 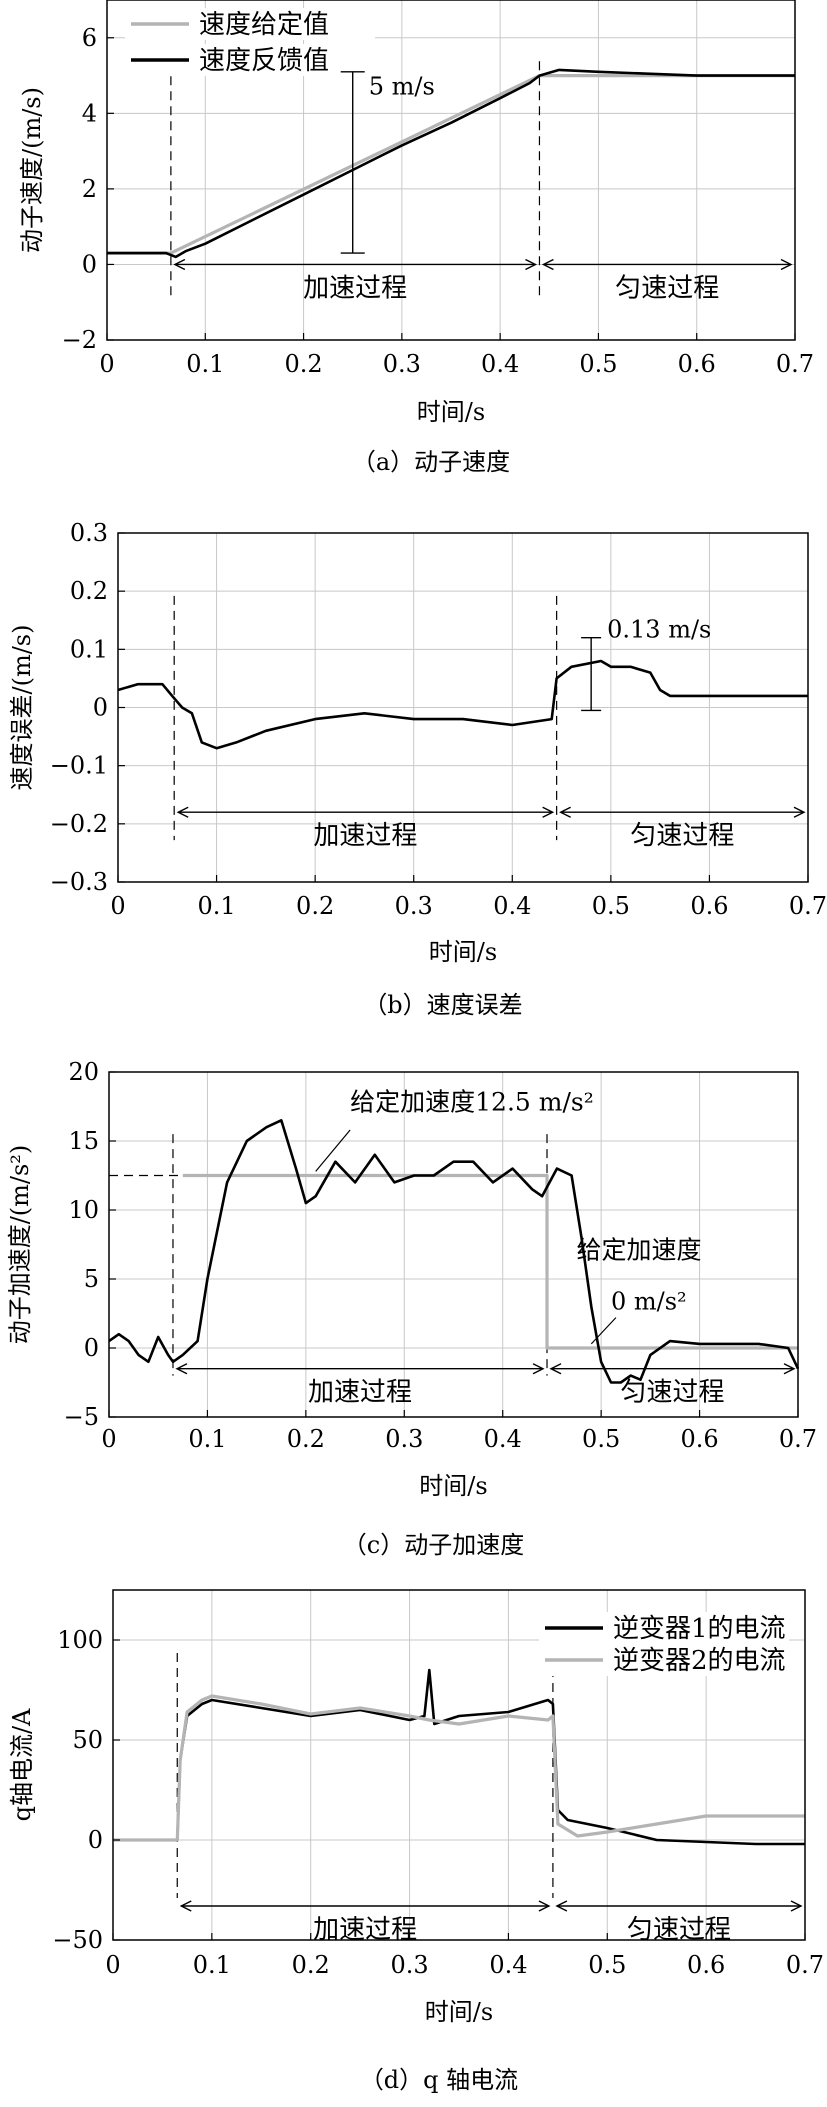 I want to click on y-tick-label: 2, so click(x=89, y=189).